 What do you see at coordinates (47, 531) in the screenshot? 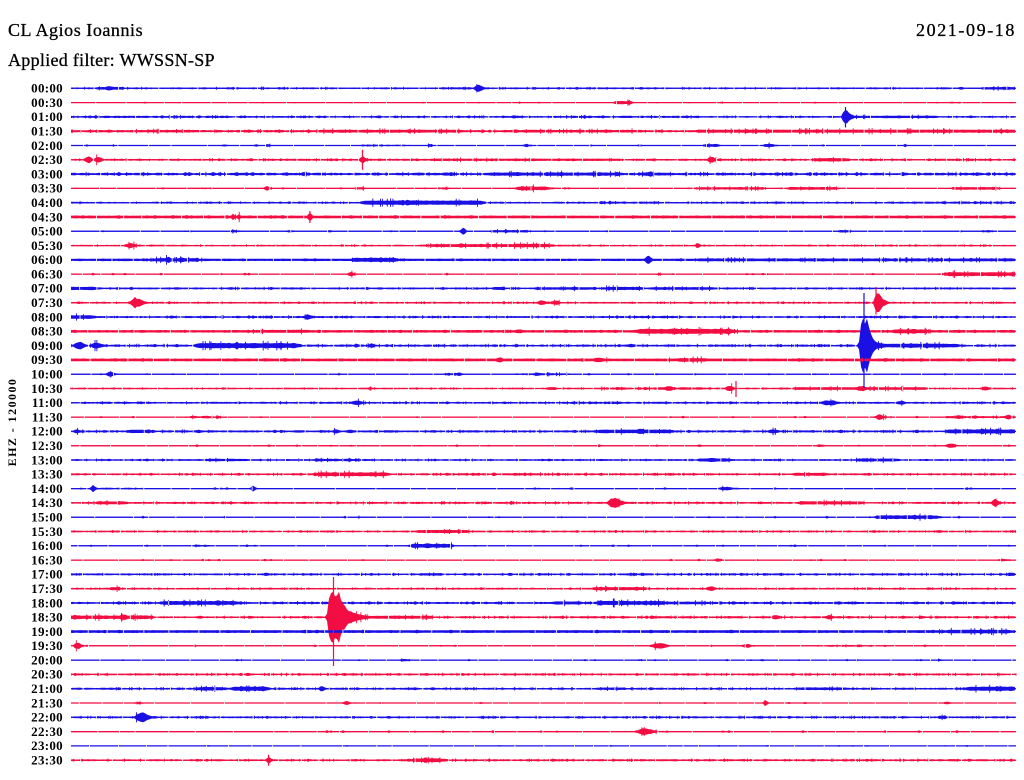
I see `svg-text: 15:30` at bounding box center [47, 531].